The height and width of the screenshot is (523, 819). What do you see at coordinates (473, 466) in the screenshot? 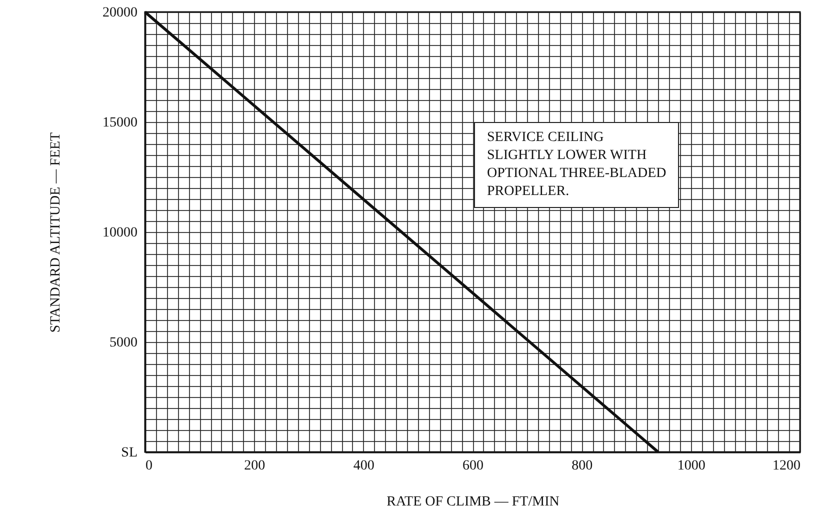
I see `x-tick-label: 600` at bounding box center [473, 466].